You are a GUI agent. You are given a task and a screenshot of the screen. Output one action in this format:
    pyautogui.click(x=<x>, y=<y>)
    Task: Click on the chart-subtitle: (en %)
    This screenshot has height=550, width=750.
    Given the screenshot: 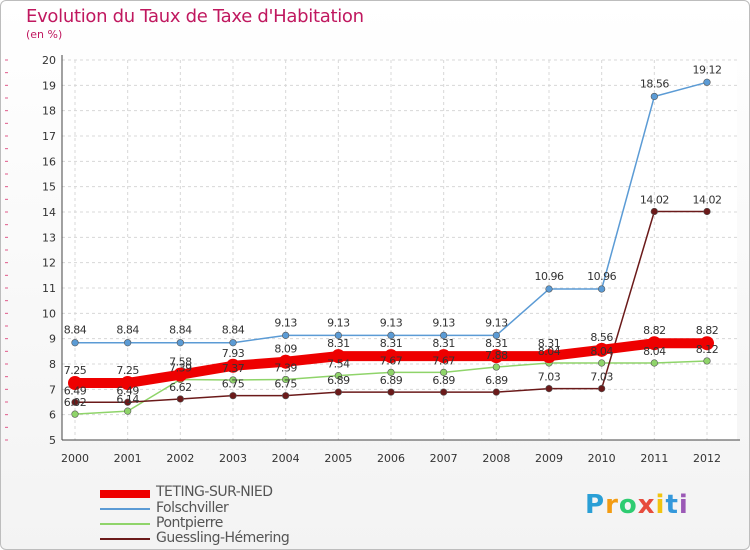 What is the action you would take?
    pyautogui.click(x=44, y=34)
    